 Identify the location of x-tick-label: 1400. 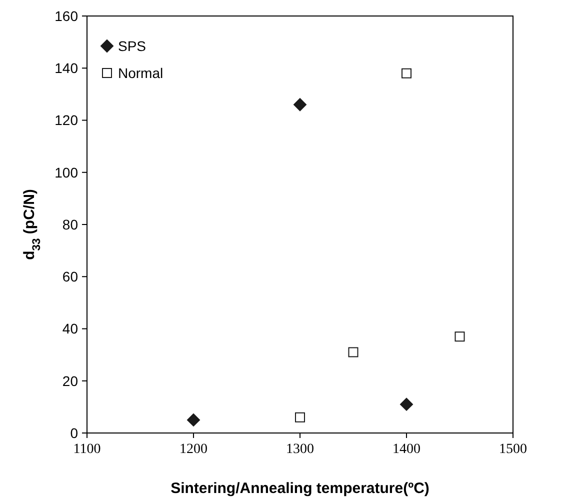
(406, 449).